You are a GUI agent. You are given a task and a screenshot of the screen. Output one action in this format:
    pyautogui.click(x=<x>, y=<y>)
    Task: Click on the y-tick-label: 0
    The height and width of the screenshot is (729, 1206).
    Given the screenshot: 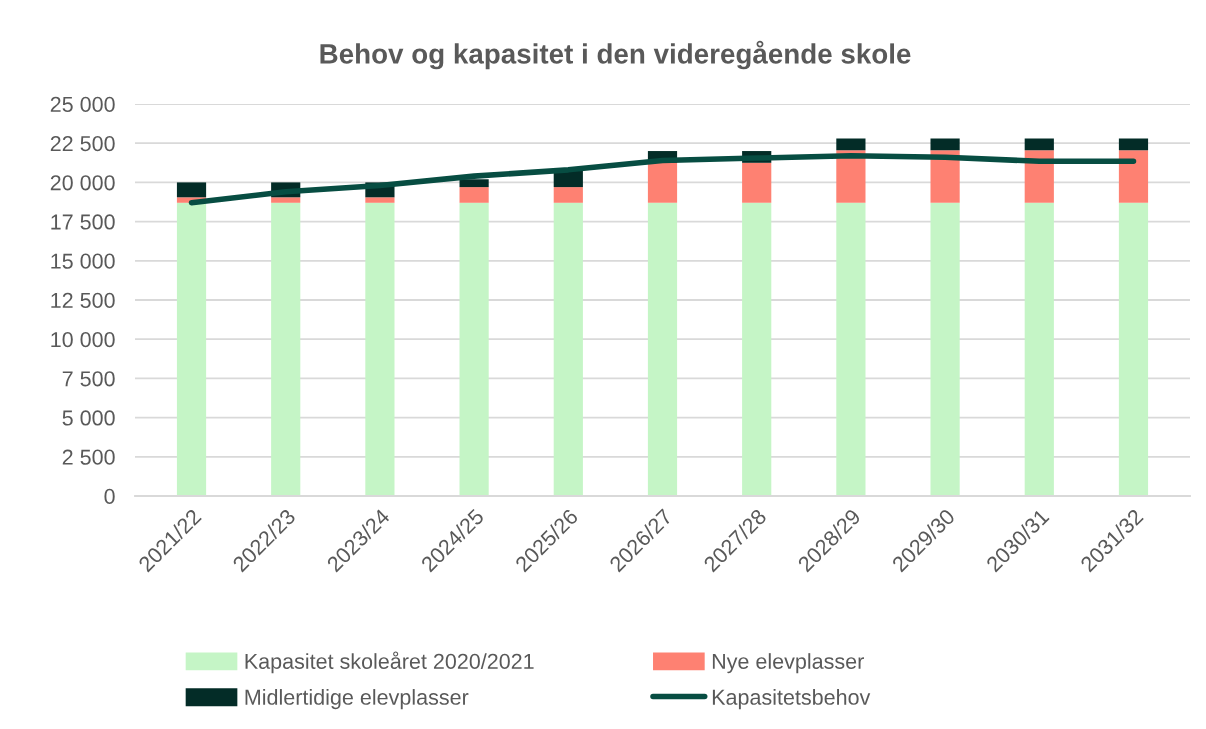 What is the action you would take?
    pyautogui.click(x=109, y=496)
    